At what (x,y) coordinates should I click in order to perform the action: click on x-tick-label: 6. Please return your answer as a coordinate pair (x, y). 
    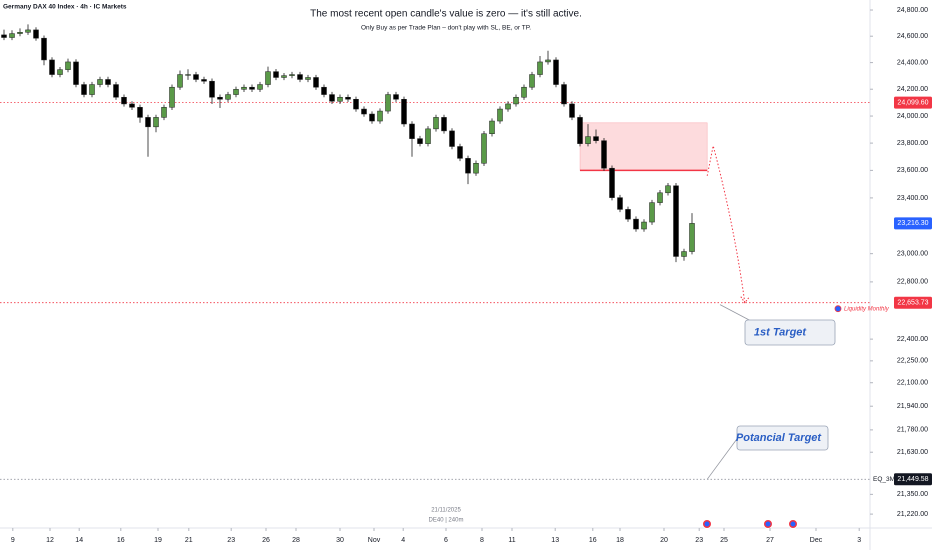
    Looking at the image, I should click on (446, 540).